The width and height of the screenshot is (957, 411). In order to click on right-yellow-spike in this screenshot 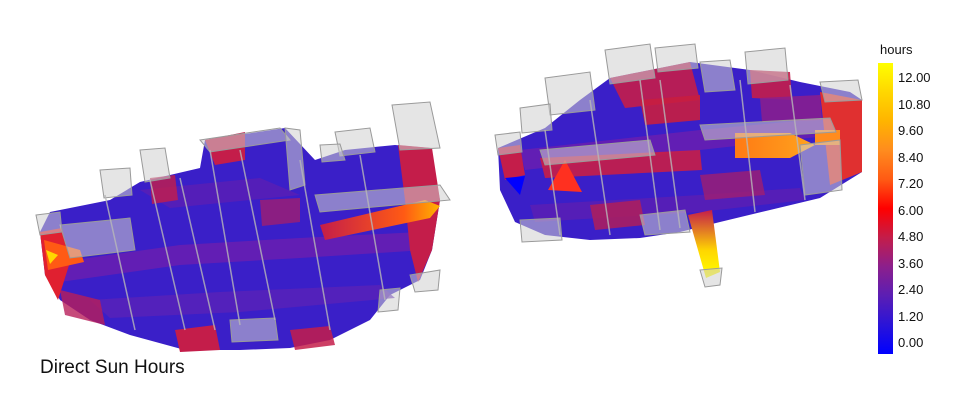, I will do `click(704, 244)`.